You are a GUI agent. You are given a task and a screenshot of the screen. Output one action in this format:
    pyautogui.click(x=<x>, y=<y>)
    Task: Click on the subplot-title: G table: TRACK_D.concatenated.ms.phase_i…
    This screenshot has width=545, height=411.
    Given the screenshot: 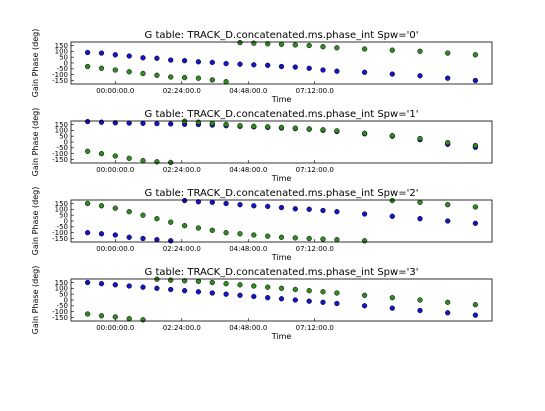 What is the action you would take?
    pyautogui.click(x=282, y=114)
    